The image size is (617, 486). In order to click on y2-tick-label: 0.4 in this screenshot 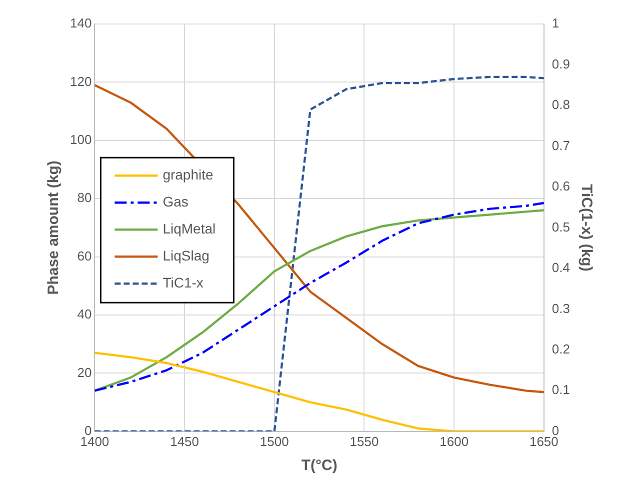, I will do `click(561, 268)`.